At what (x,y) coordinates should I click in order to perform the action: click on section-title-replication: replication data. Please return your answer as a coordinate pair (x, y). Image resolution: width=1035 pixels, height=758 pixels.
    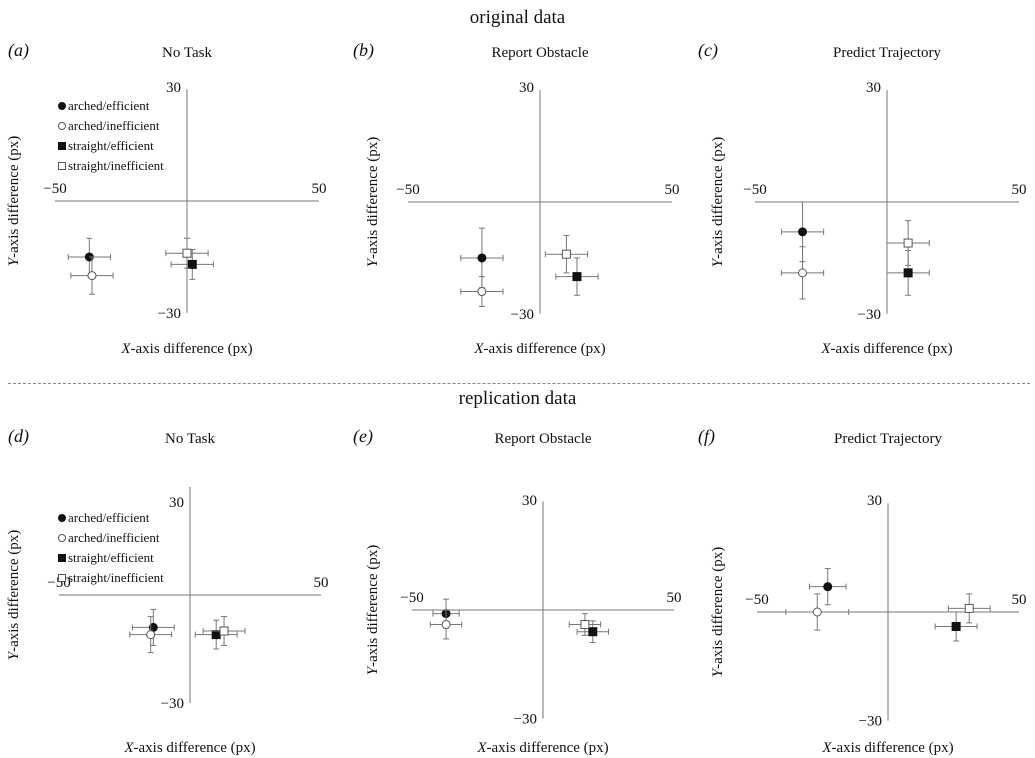
    Looking at the image, I should click on (517, 398).